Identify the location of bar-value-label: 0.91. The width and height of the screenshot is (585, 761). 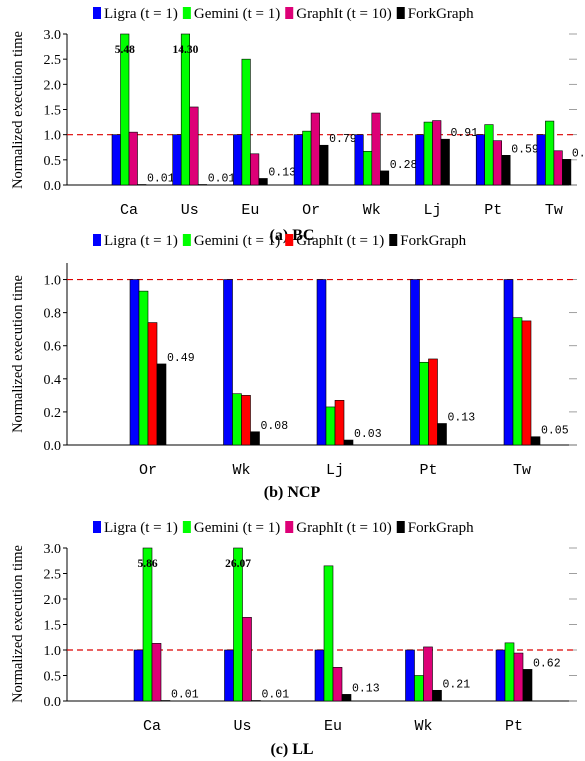
(465, 133).